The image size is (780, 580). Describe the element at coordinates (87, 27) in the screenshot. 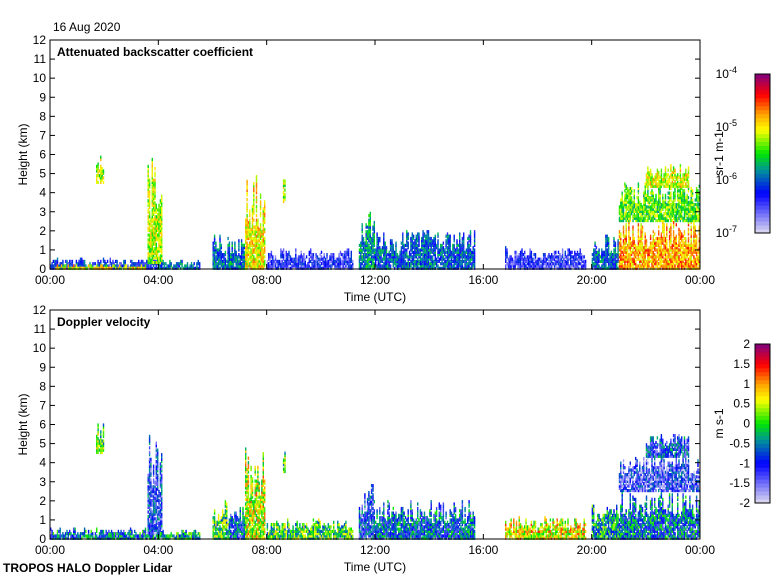

I see `date-label: 16 Aug 2020` at that location.